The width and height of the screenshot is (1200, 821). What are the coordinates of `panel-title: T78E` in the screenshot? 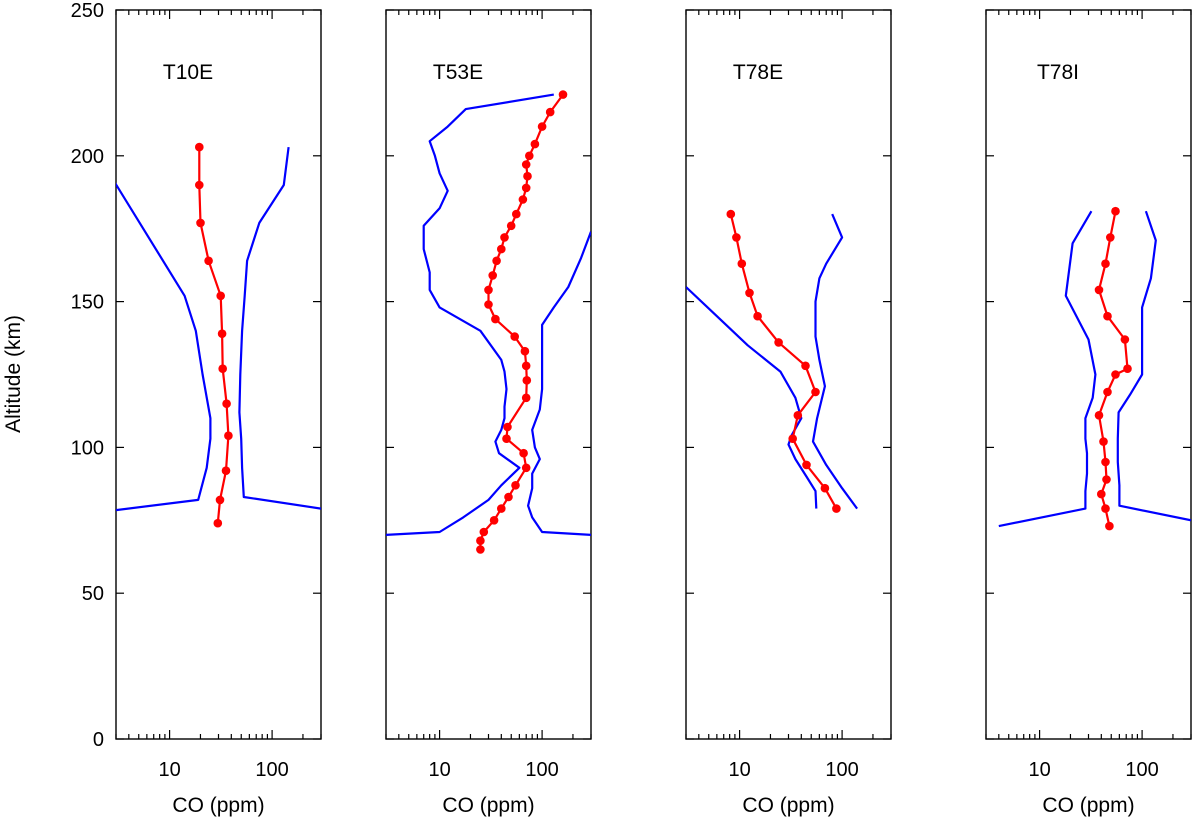 It's located at (758, 72).